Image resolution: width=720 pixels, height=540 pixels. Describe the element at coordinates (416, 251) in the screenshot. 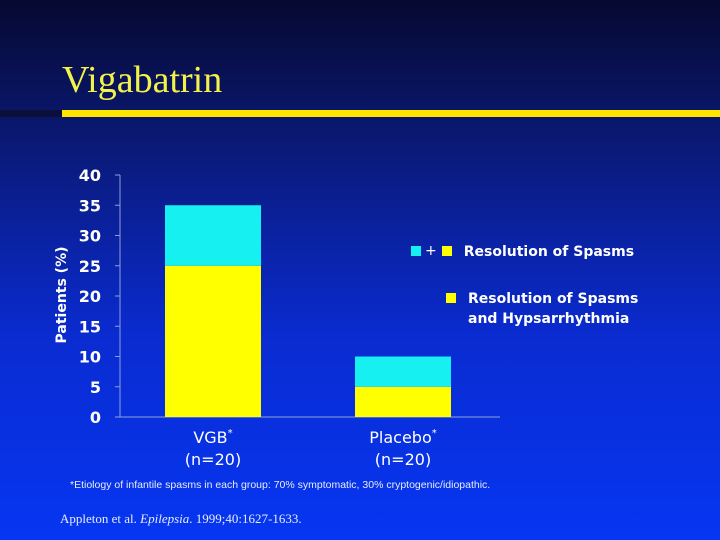

I see `legend-swatch-cyan` at that location.